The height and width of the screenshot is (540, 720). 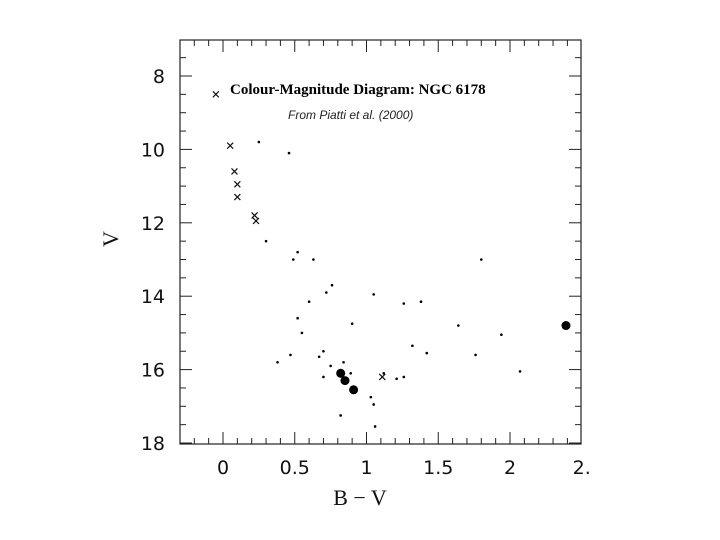 I want to click on chart-subtitle: From Piatti et al. (2000), so click(x=350, y=115).